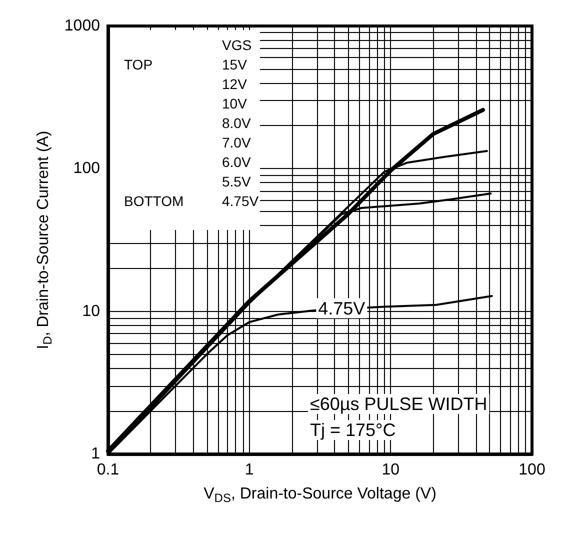 The image size is (566, 544). I want to click on annotation: Tj = 175°C, so click(353, 430).